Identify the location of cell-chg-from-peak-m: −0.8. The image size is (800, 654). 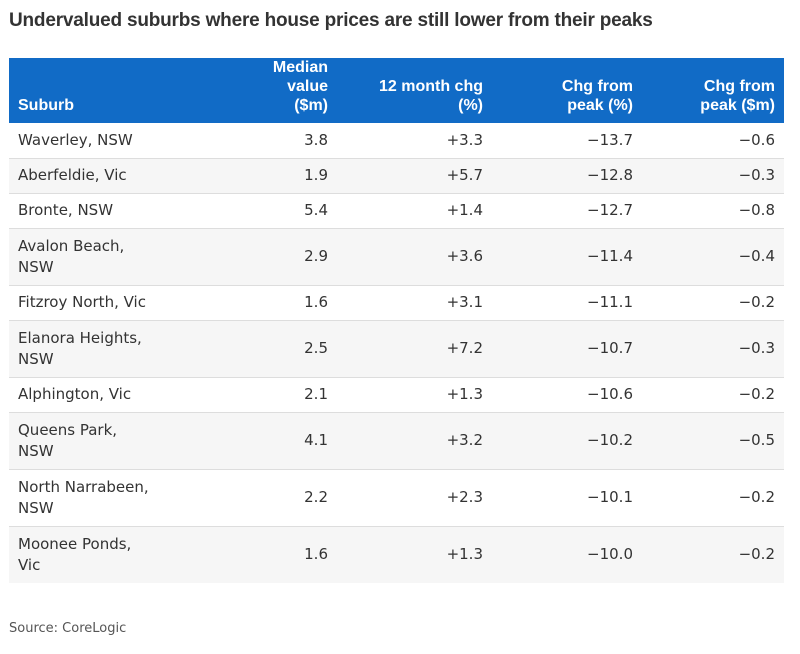
(713, 210).